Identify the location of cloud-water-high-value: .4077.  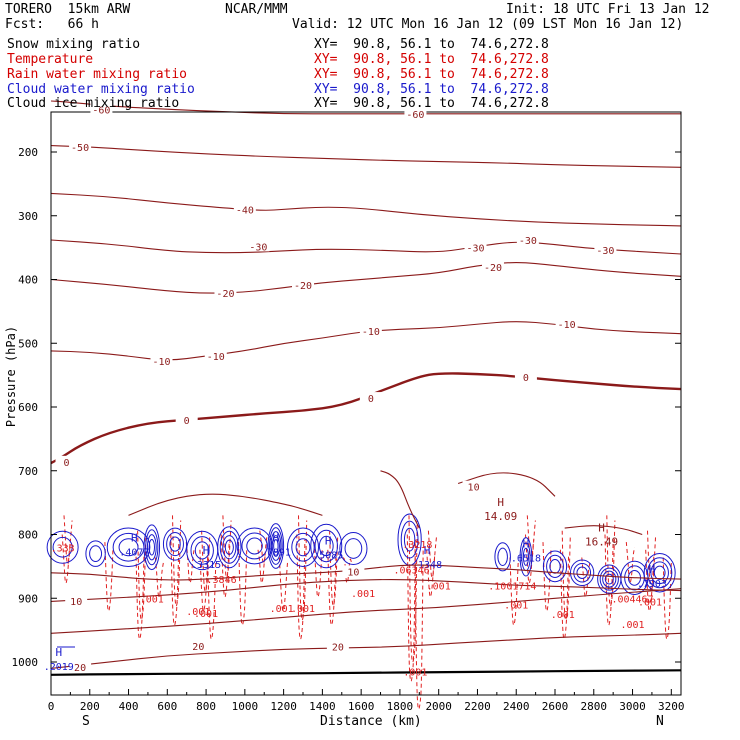
(134, 552).